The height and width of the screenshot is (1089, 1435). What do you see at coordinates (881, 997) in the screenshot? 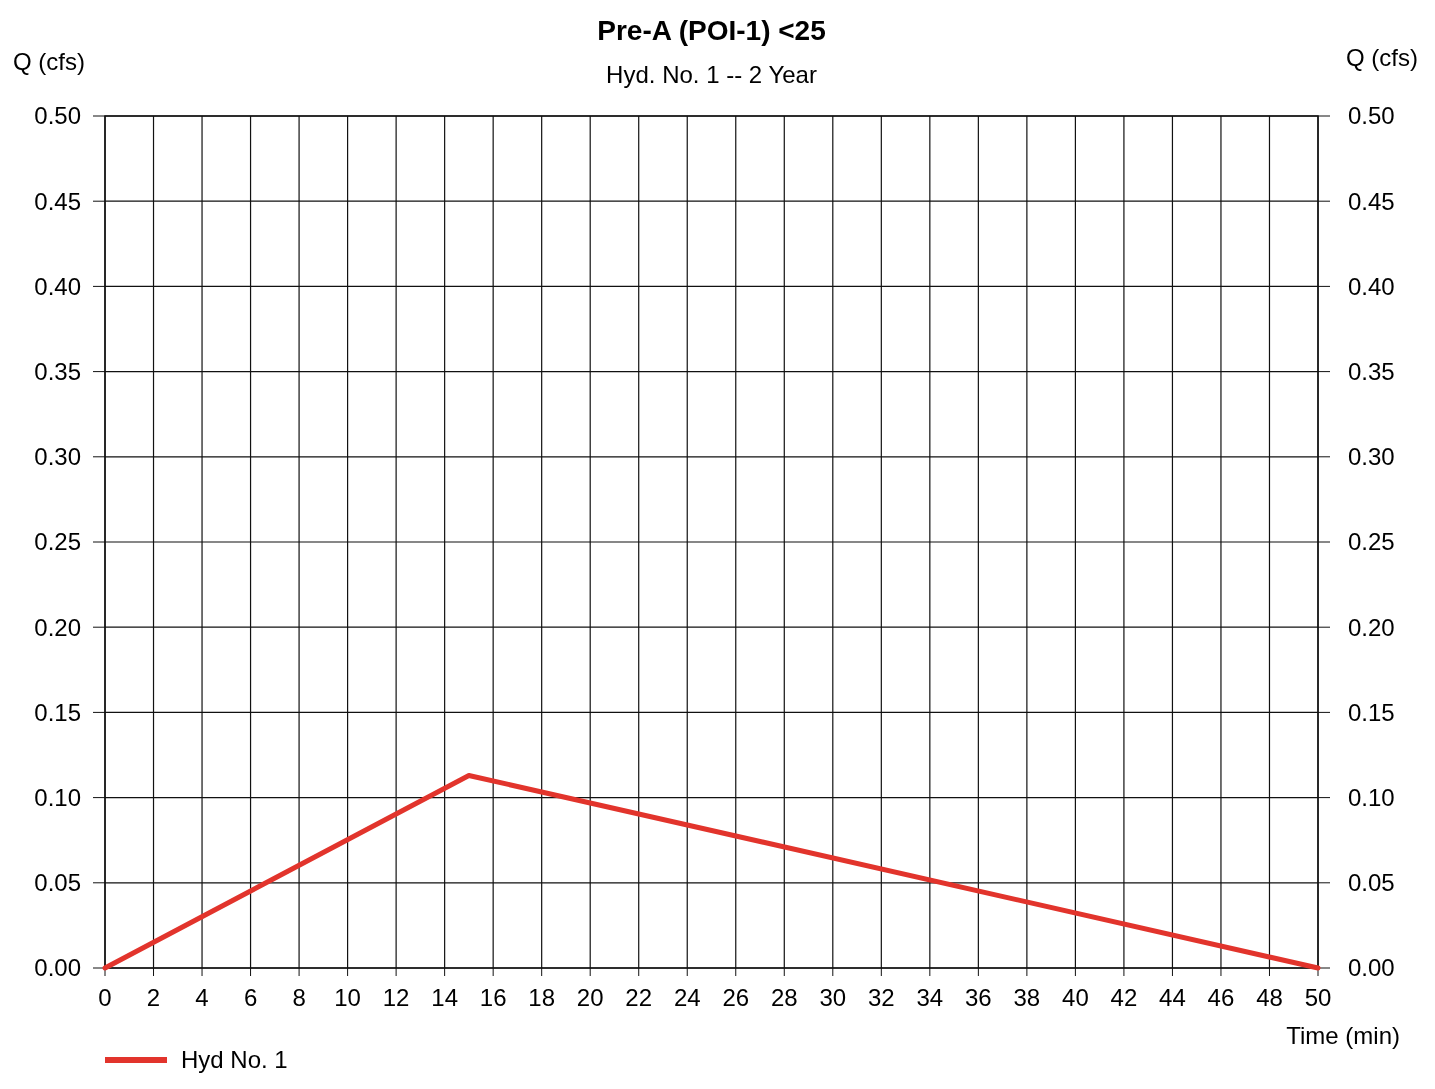
I see `x-tick-label: 32` at bounding box center [881, 997].